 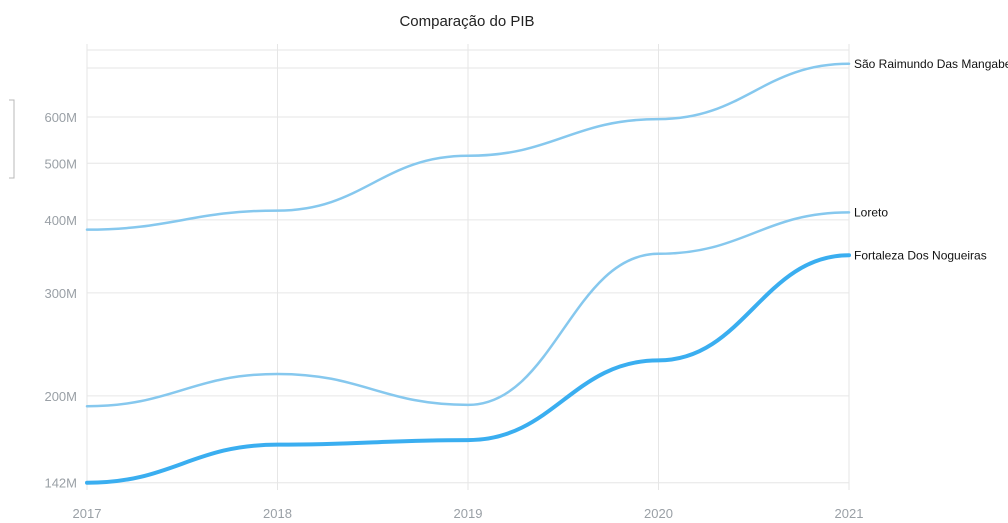 What do you see at coordinates (12, 139) in the screenshot?
I see `y-axis-bracket` at bounding box center [12, 139].